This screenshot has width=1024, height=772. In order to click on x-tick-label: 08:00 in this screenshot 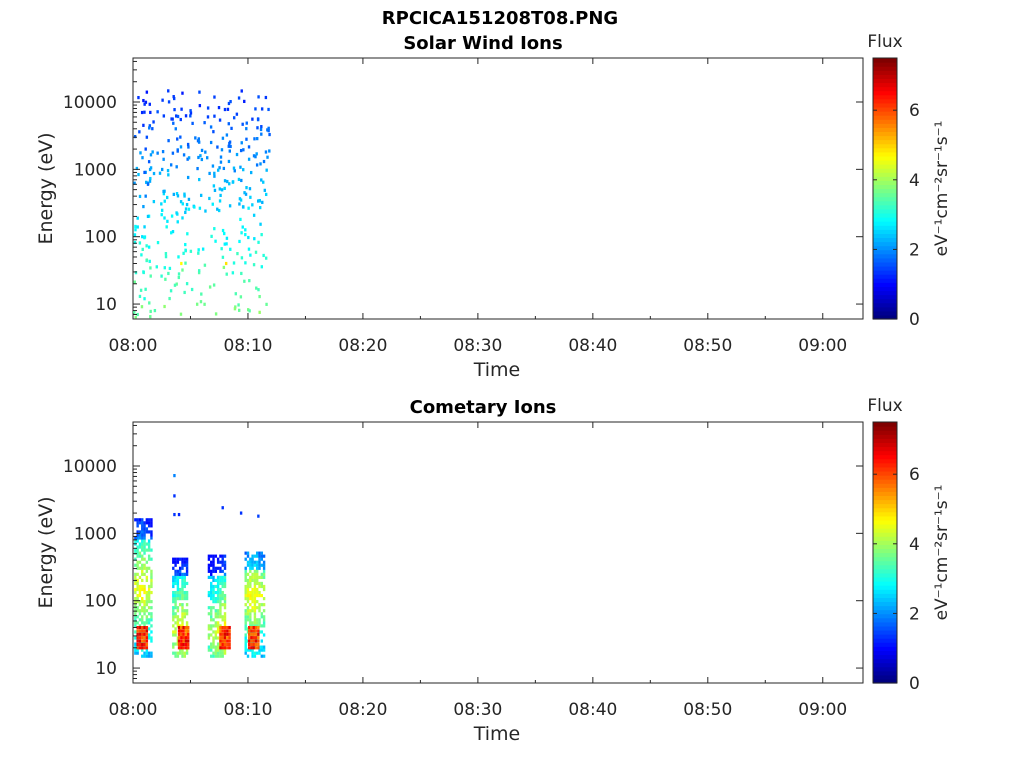, I will do `click(133, 346)`.